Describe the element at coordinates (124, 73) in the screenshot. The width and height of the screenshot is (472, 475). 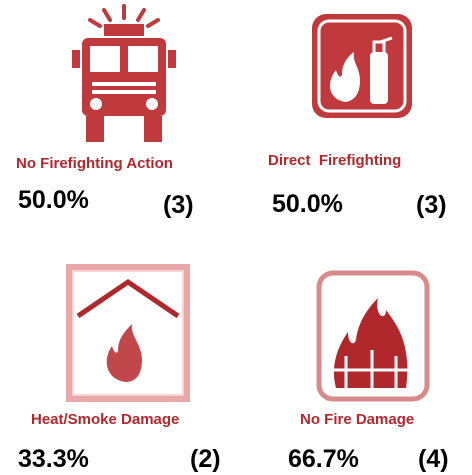
I see `fire-truck-icon` at that location.